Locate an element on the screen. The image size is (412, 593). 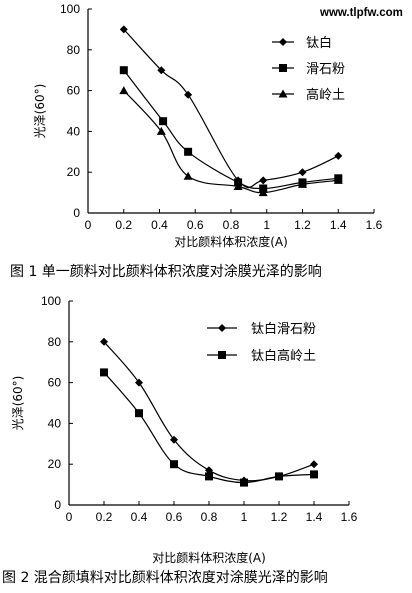
legend-label: 钛白 is located at coordinates (319, 43).